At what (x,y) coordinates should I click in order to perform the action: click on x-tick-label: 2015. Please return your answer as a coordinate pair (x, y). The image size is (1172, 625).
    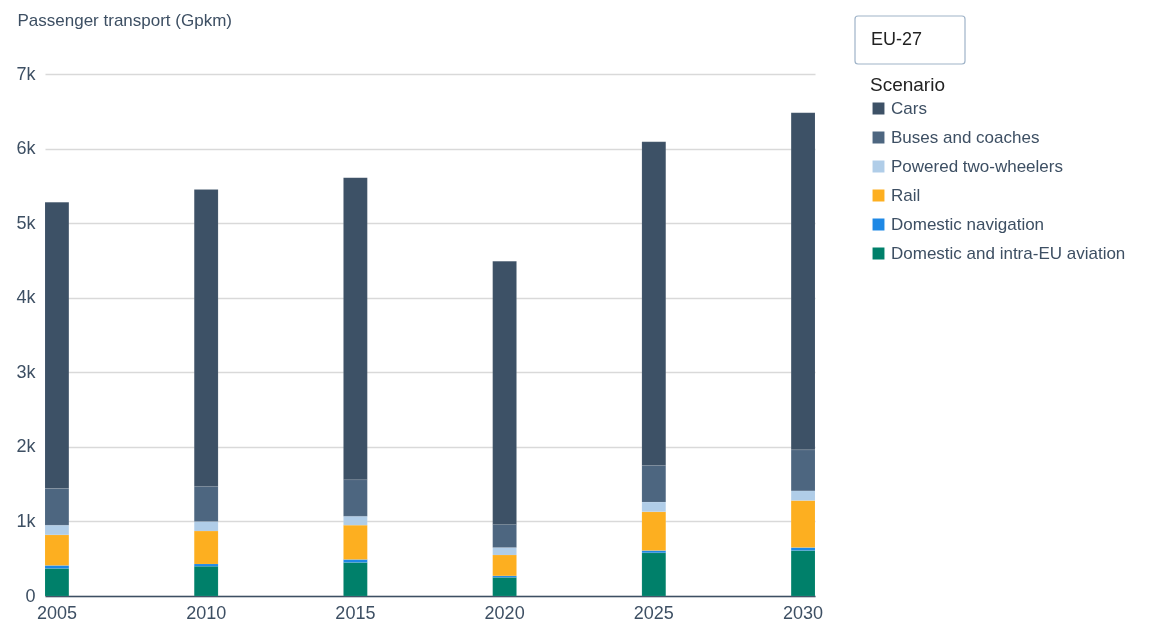
    Looking at the image, I should click on (355, 612).